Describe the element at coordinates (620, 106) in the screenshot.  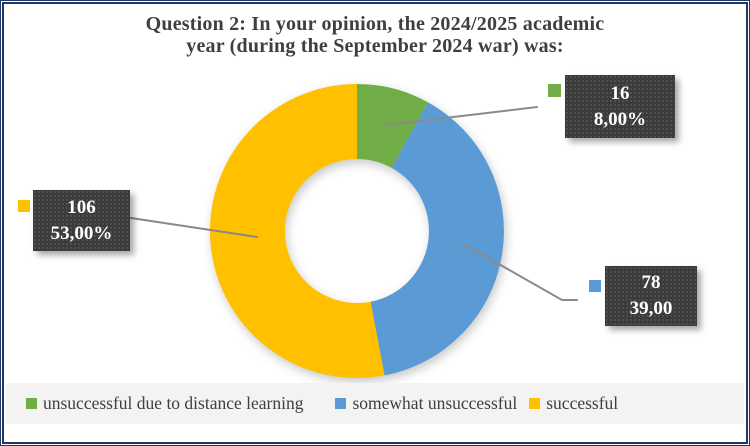
I see `data-label-segment1: 16 8,00%` at that location.